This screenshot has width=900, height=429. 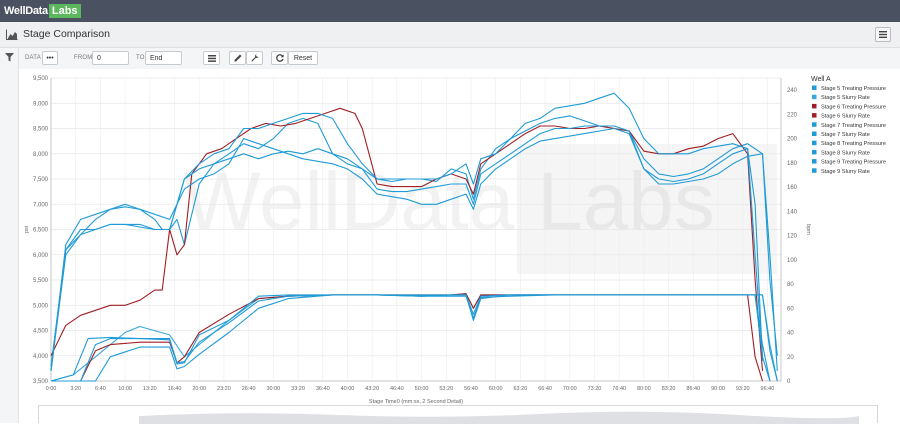 What do you see at coordinates (83, 58) in the screenshot?
I see `from-label: FROM` at bounding box center [83, 58].